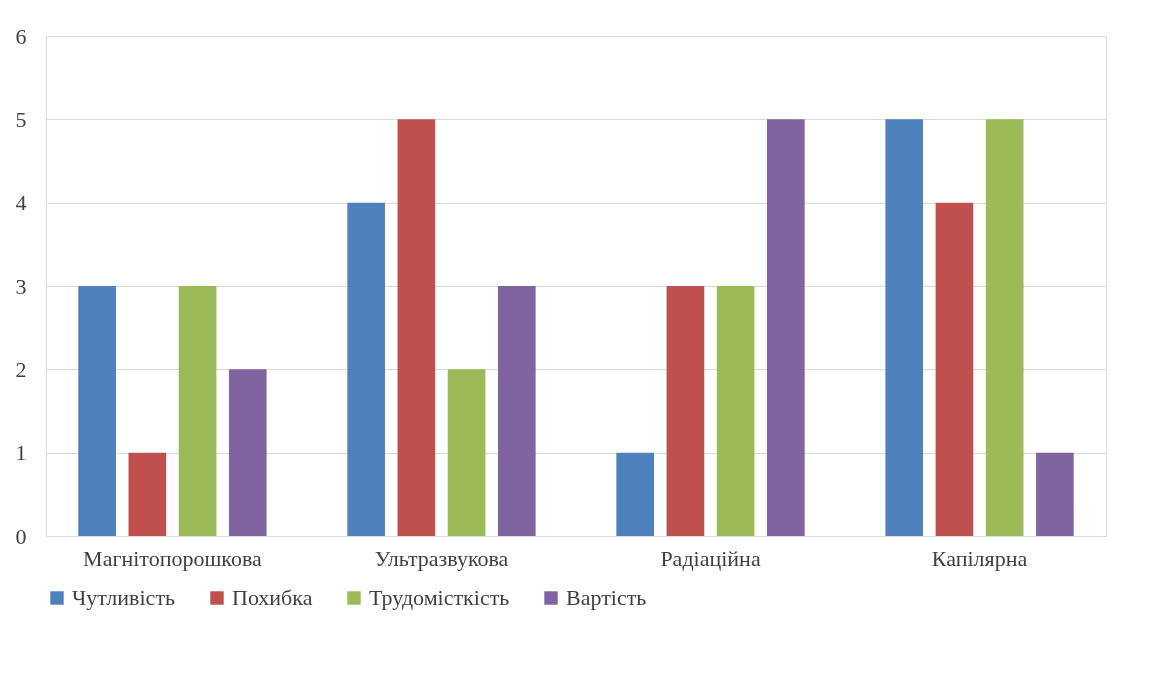 This screenshot has height=675, width=1160. What do you see at coordinates (21, 536) in the screenshot?
I see `y-tick-label: 0` at bounding box center [21, 536].